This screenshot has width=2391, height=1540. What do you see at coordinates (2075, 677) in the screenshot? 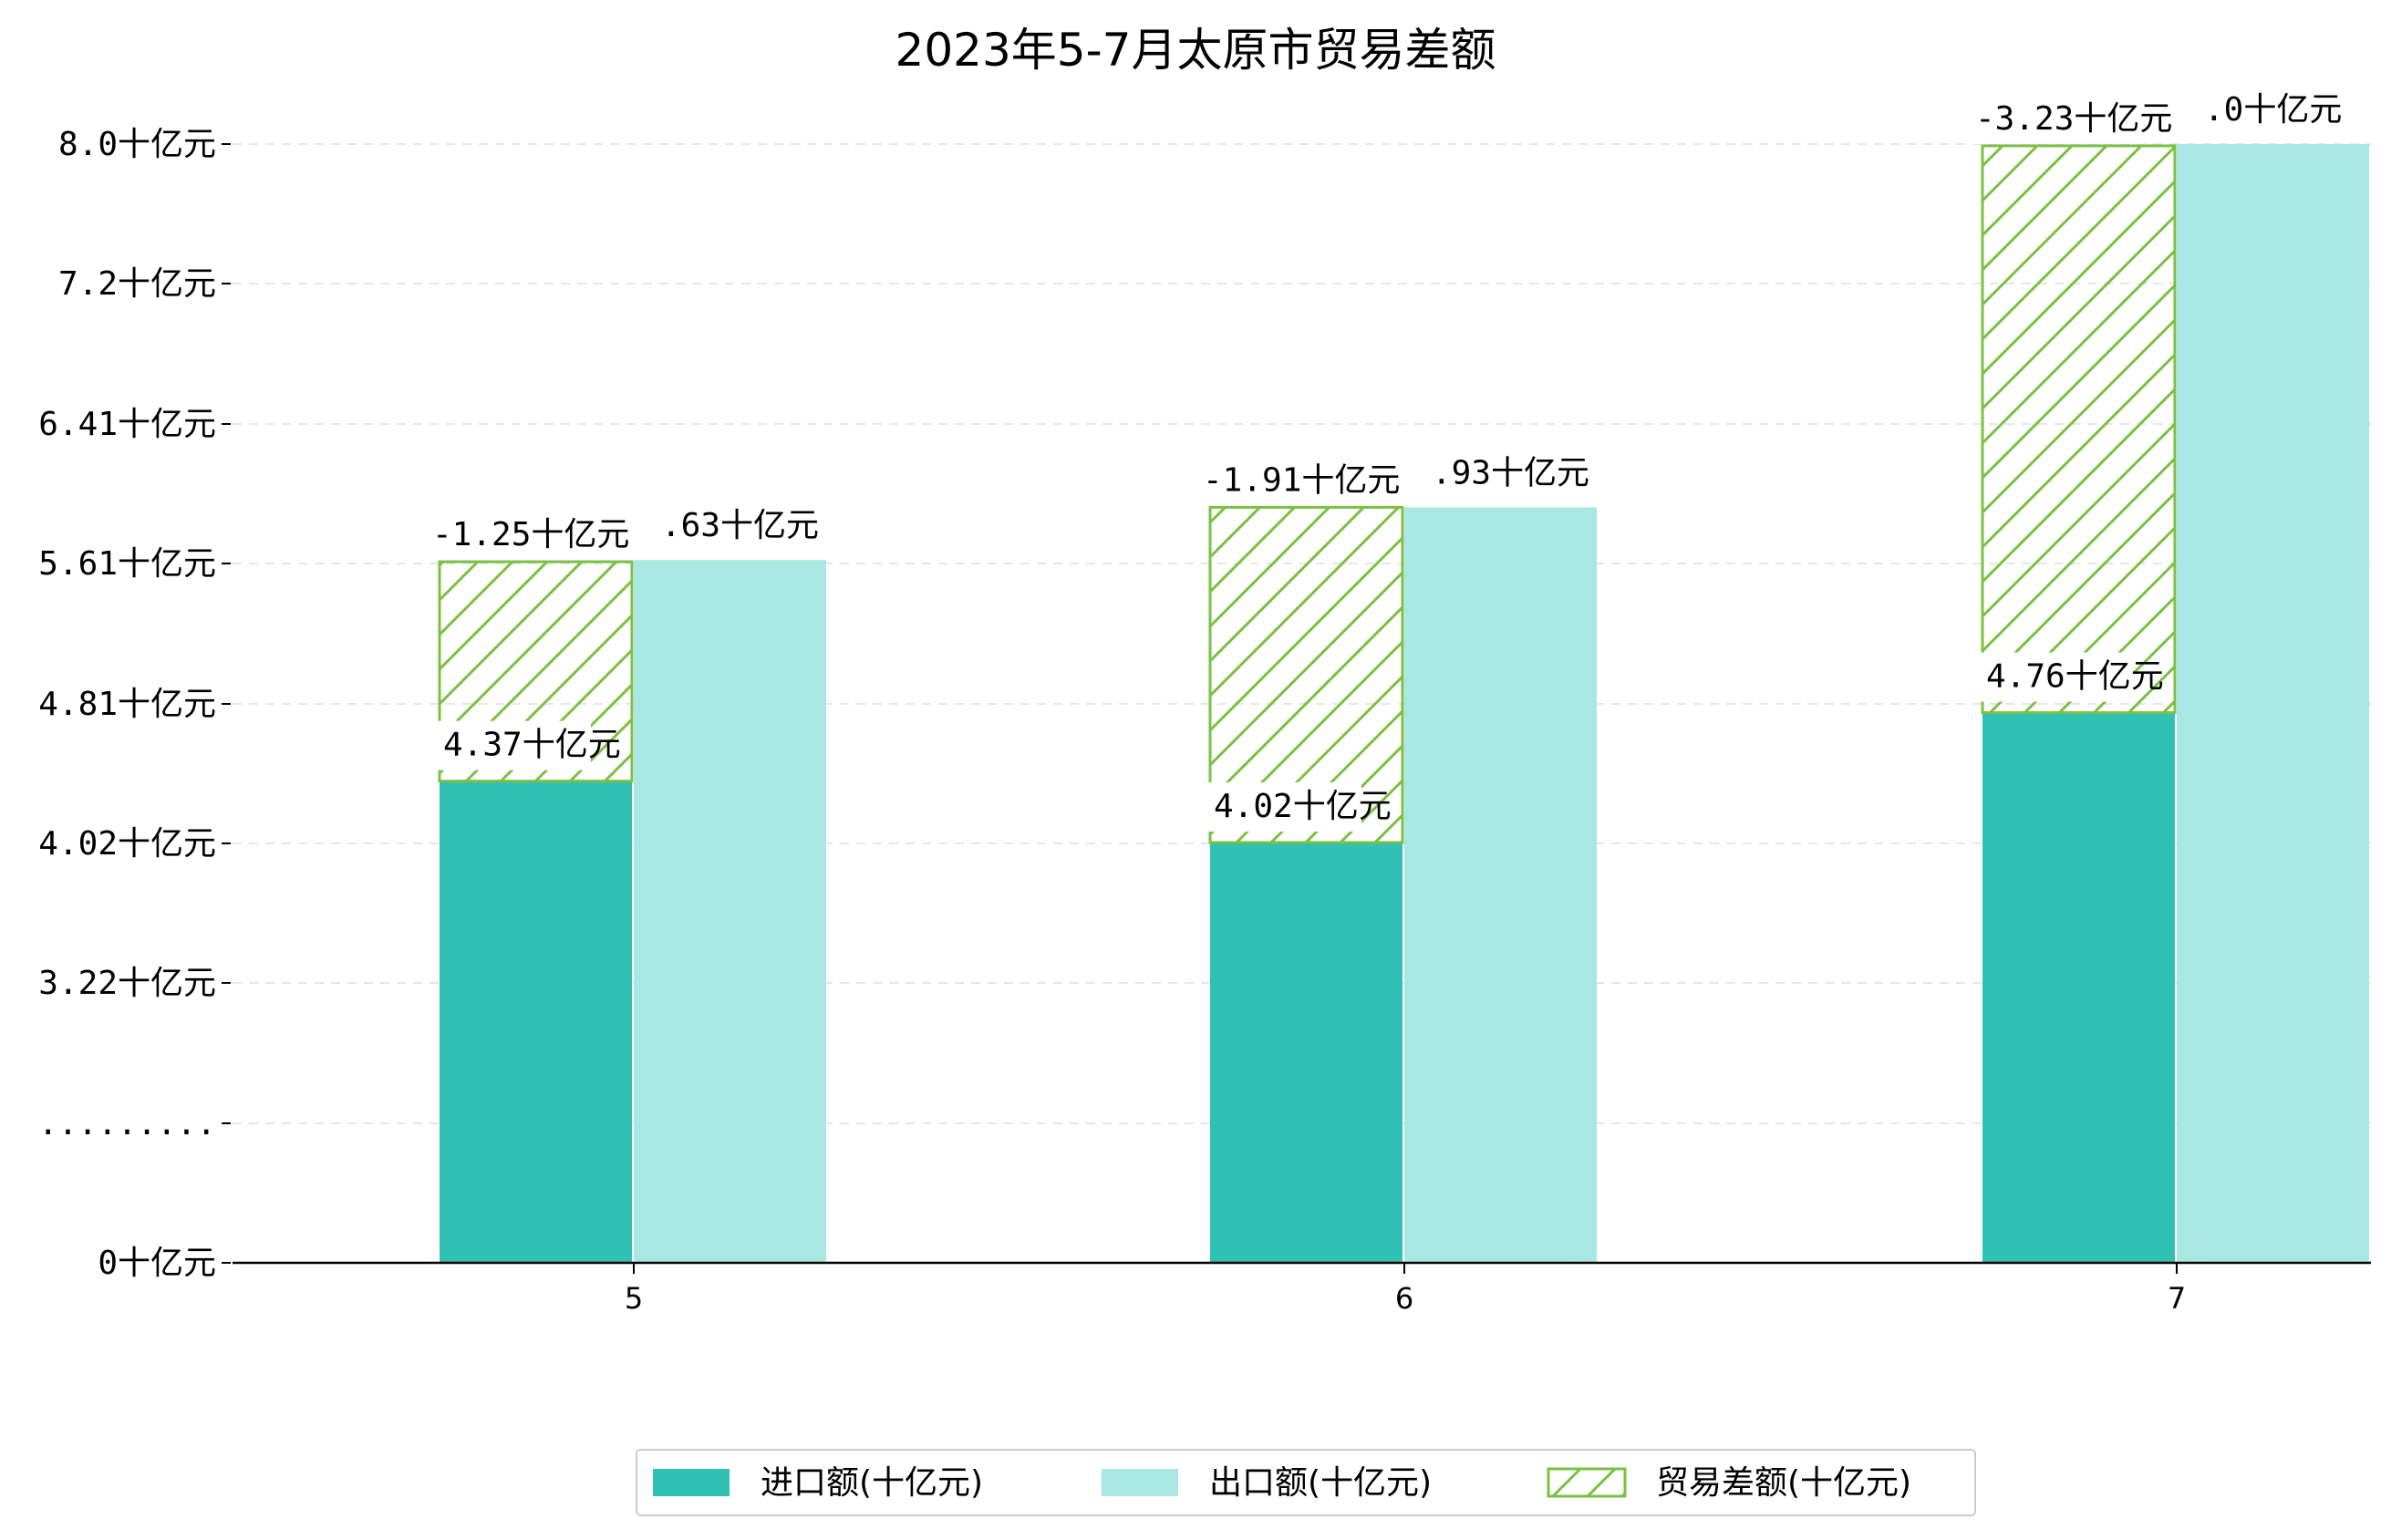
I see `svg-text: 4.76十亿元` at bounding box center [2075, 677].